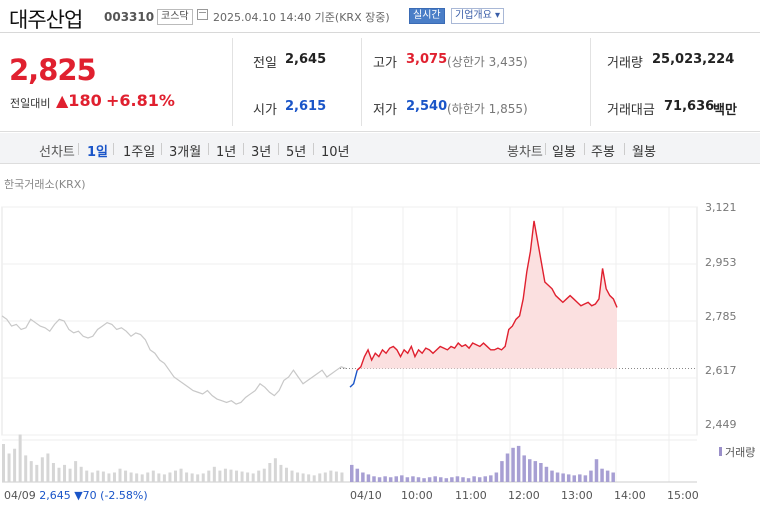 The image size is (760, 510). I want to click on y-tick: 2,617, so click(721, 370).